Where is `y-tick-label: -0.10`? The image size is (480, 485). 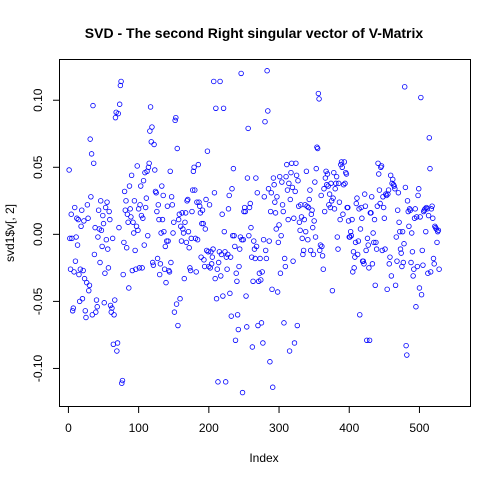 y-tick-label: -0.10 is located at coordinates (38, 368).